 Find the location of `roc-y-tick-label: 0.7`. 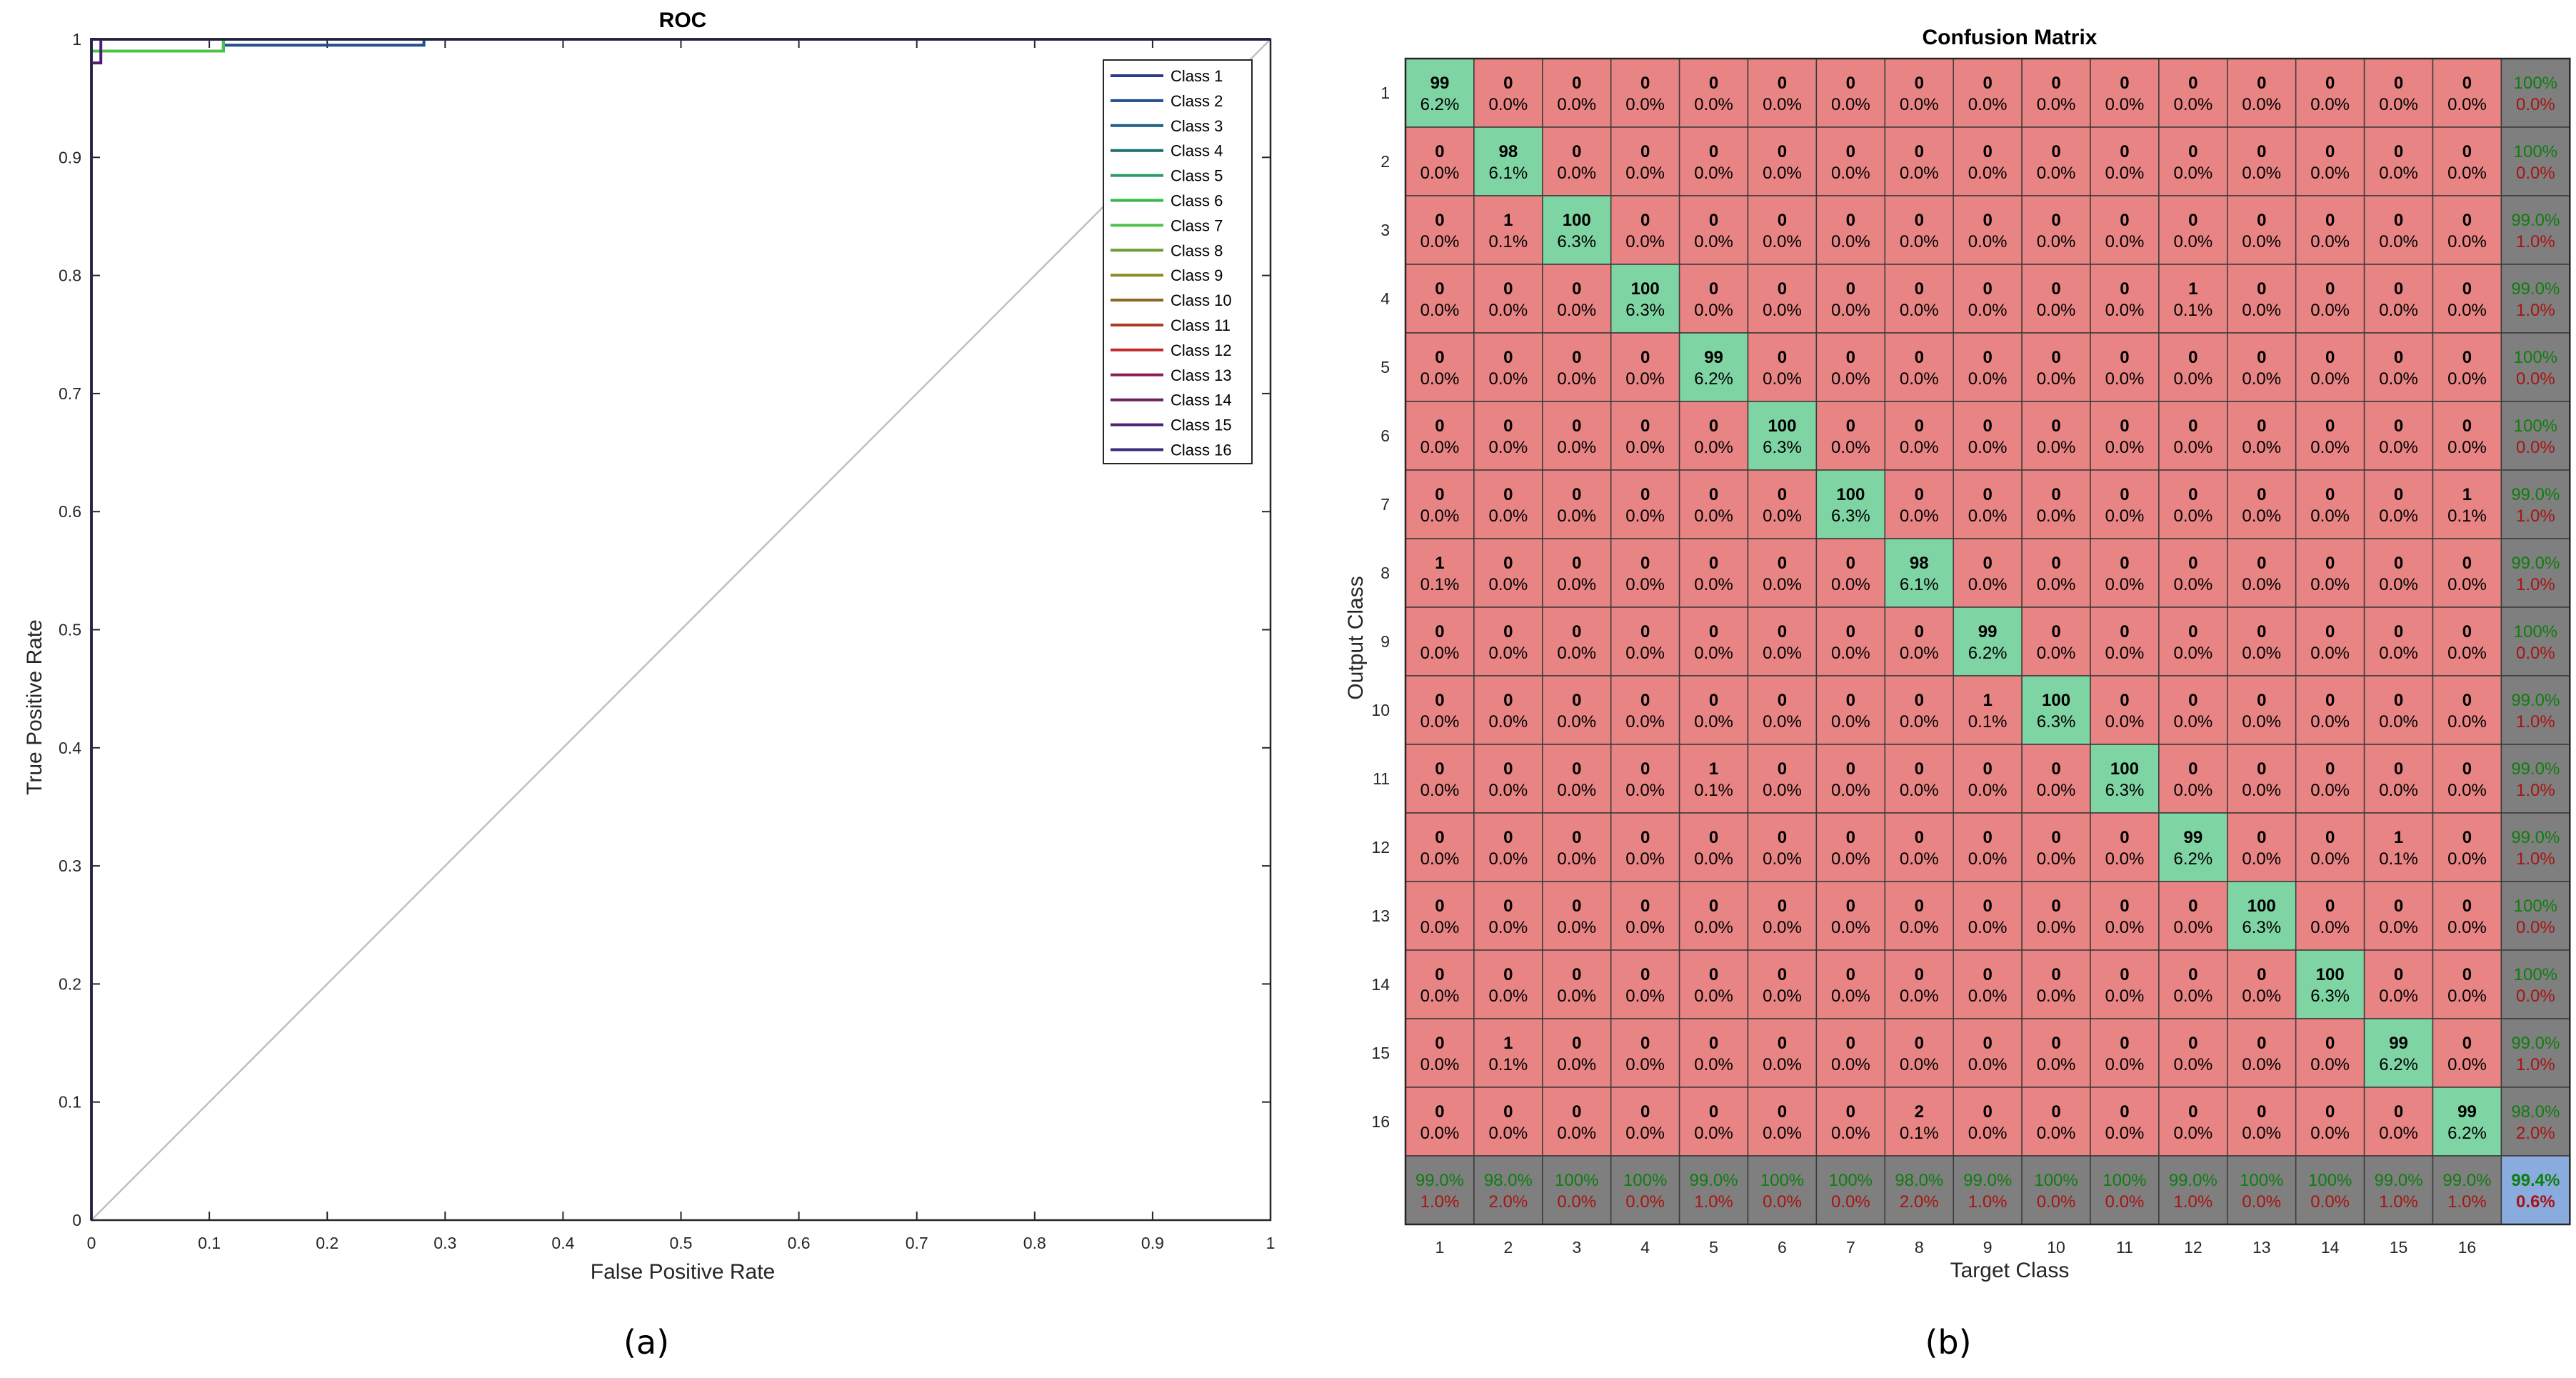

roc-y-tick-label: 0.7 is located at coordinates (70, 393).